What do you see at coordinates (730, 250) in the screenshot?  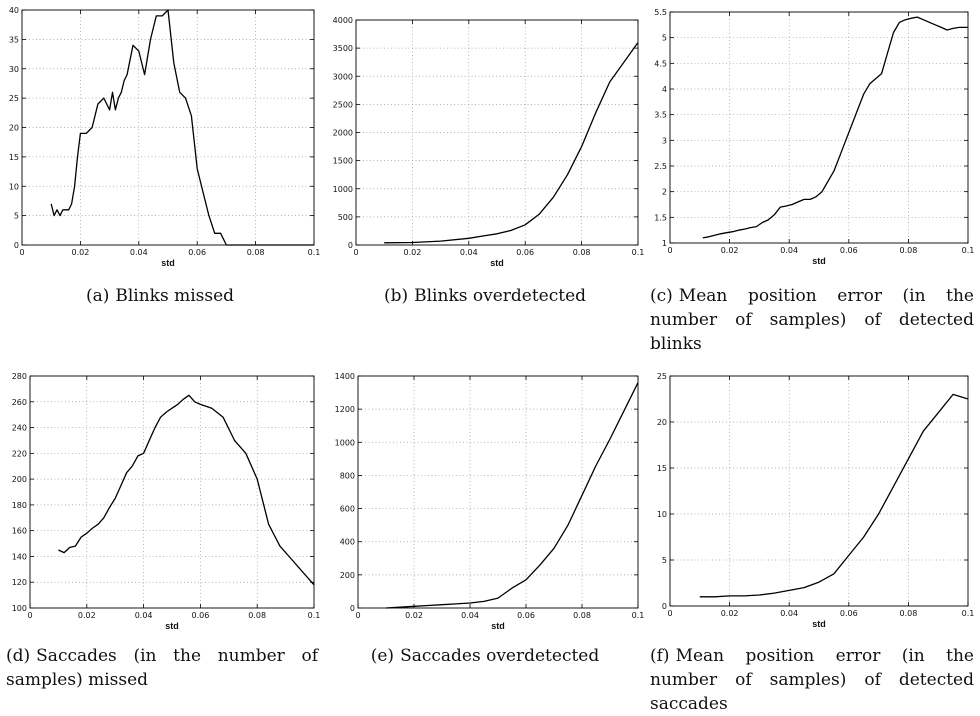 I see `chart-c-xtick-label-1: 0.02` at bounding box center [730, 250].